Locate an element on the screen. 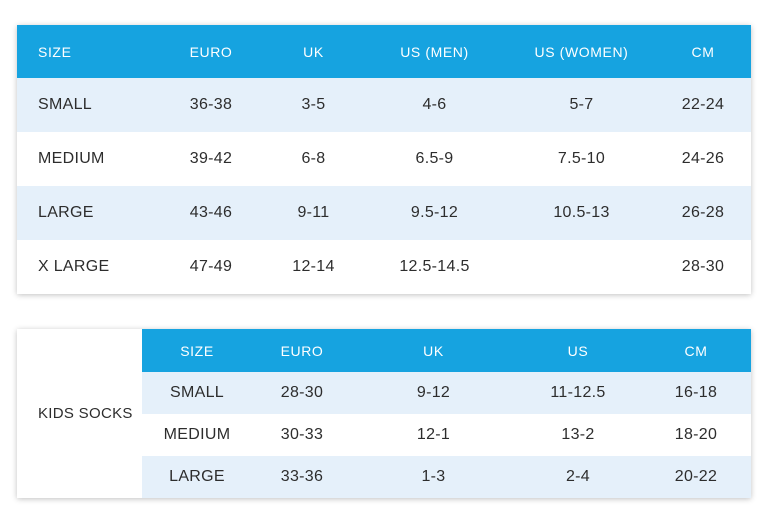 Image resolution: width=768 pixels, height=523 pixels. cell-cm: 28-30 is located at coordinates (703, 266).